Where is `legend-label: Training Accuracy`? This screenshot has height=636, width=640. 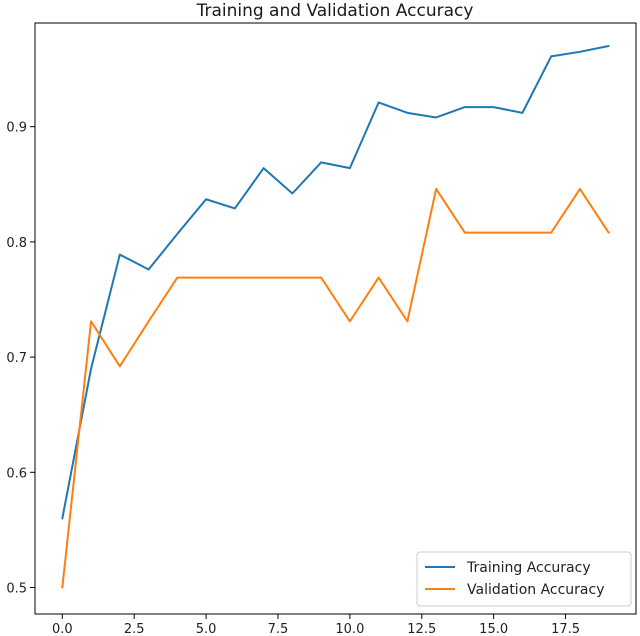
legend-label: Training Accuracy is located at coordinates (528, 568).